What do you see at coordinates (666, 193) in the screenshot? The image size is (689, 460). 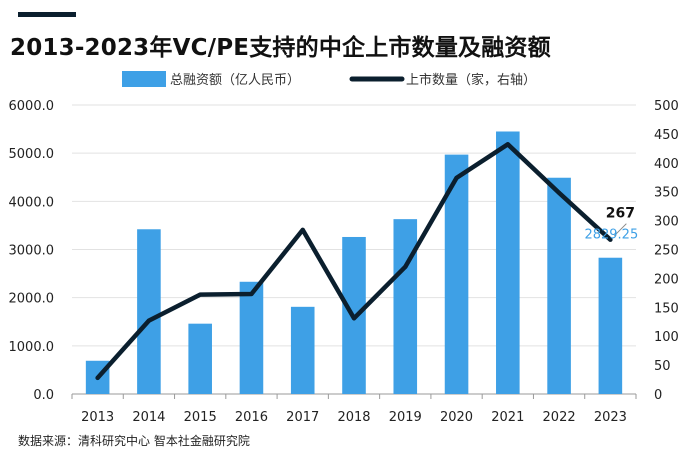 I see `y-right-tick-label: 350` at bounding box center [666, 193].